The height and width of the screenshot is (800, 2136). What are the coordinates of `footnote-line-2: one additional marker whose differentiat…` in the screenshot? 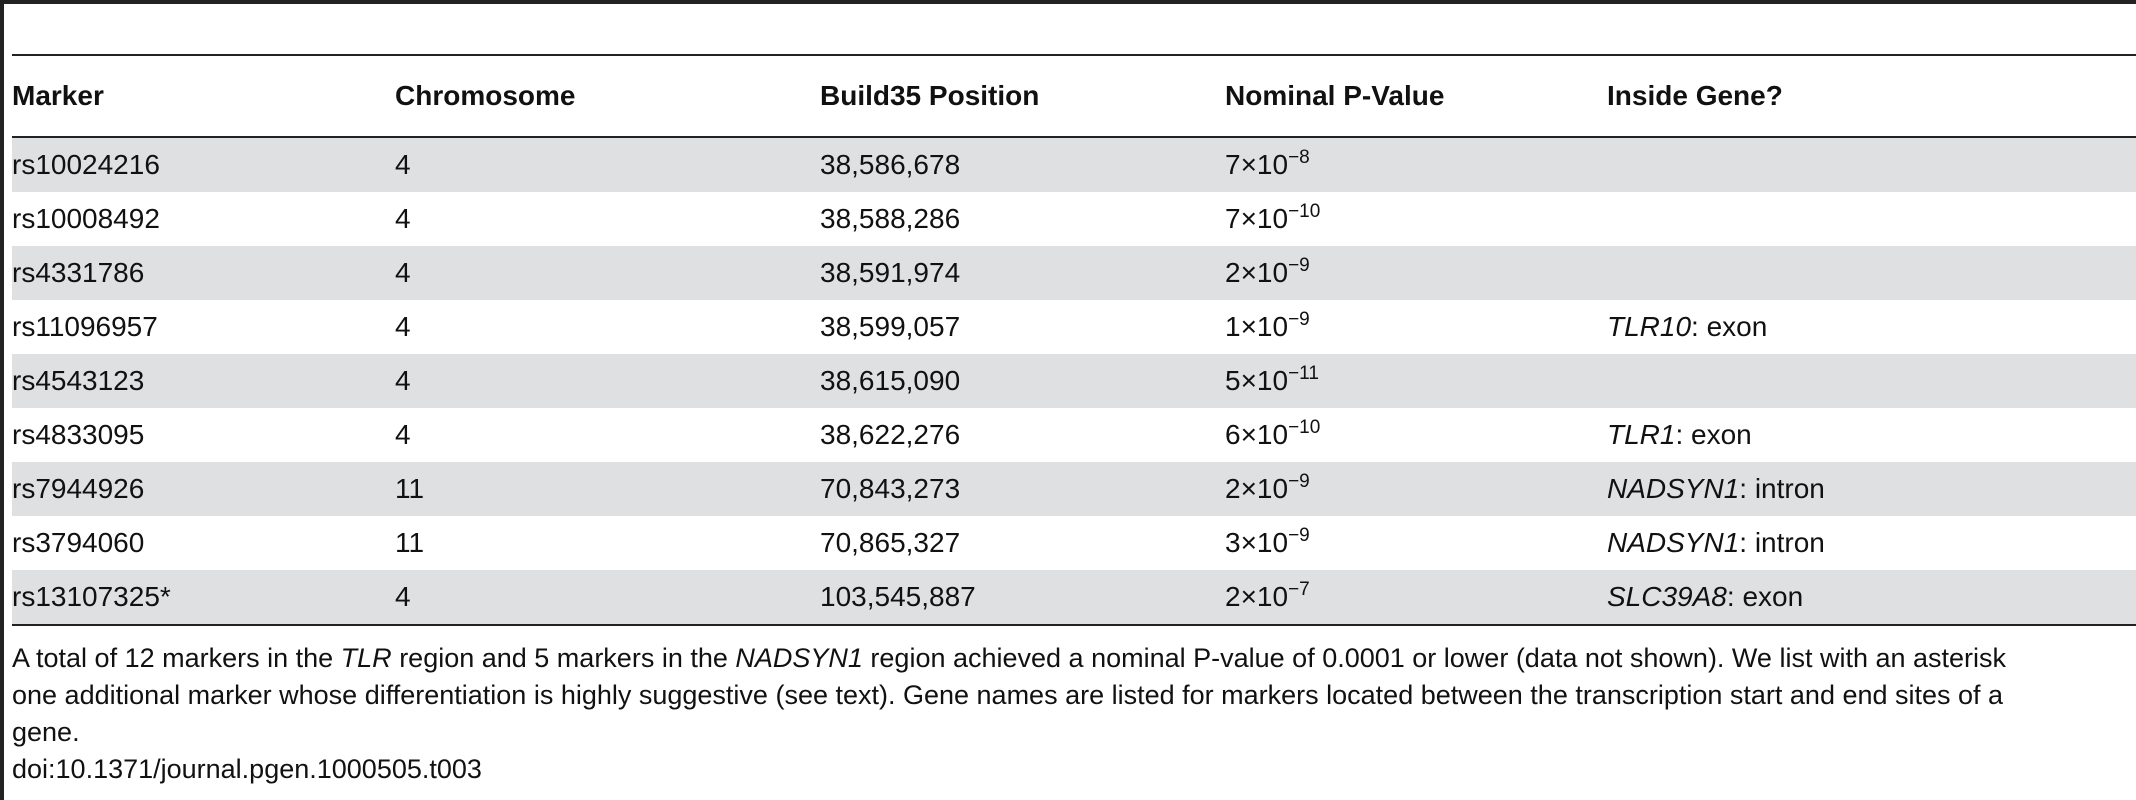 It's located at (1008, 695).